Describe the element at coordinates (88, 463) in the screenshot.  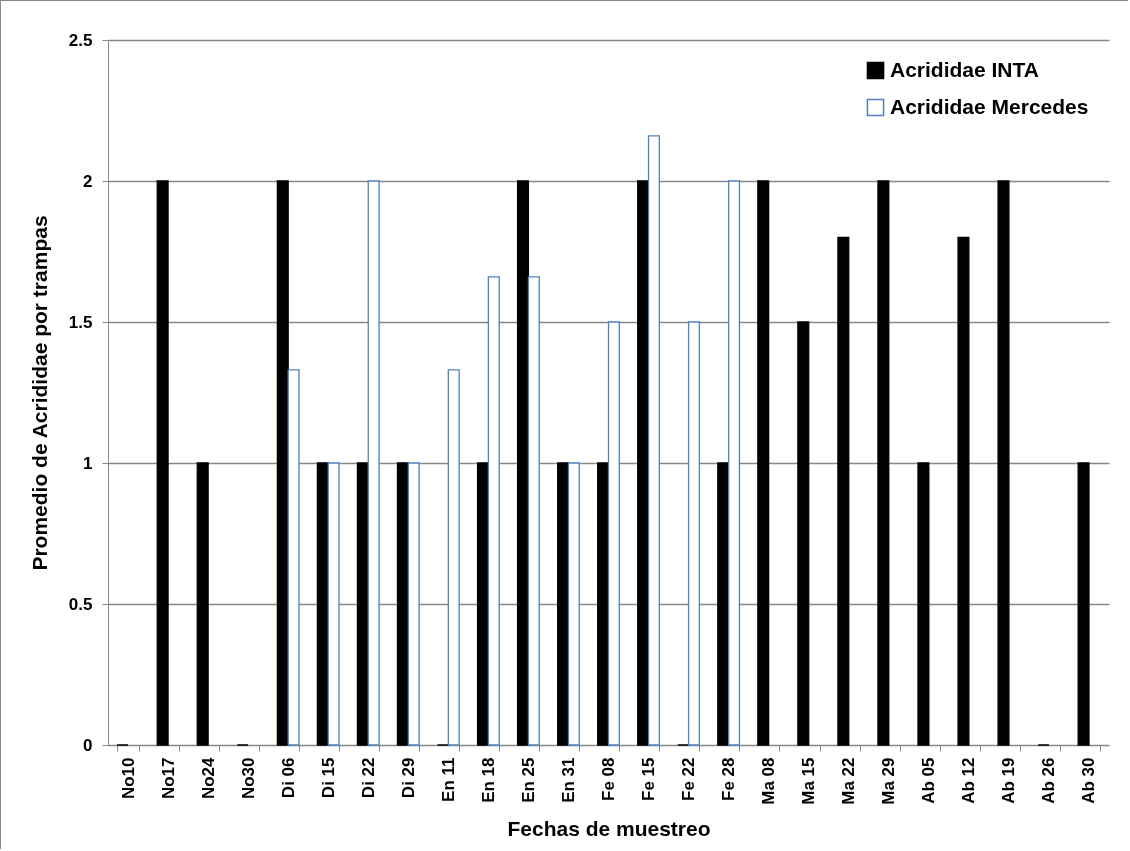
I see `y-tick-label: 1` at that location.